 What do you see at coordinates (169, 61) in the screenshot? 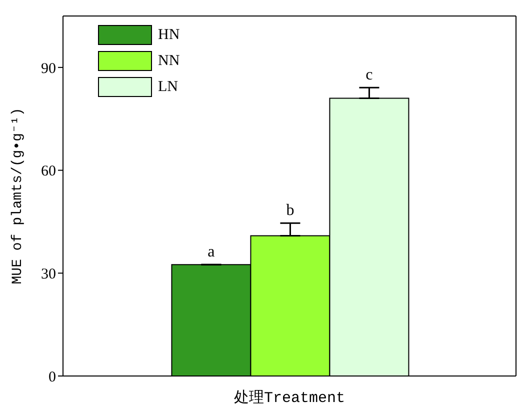
I see `legend-label: NN` at bounding box center [169, 61].